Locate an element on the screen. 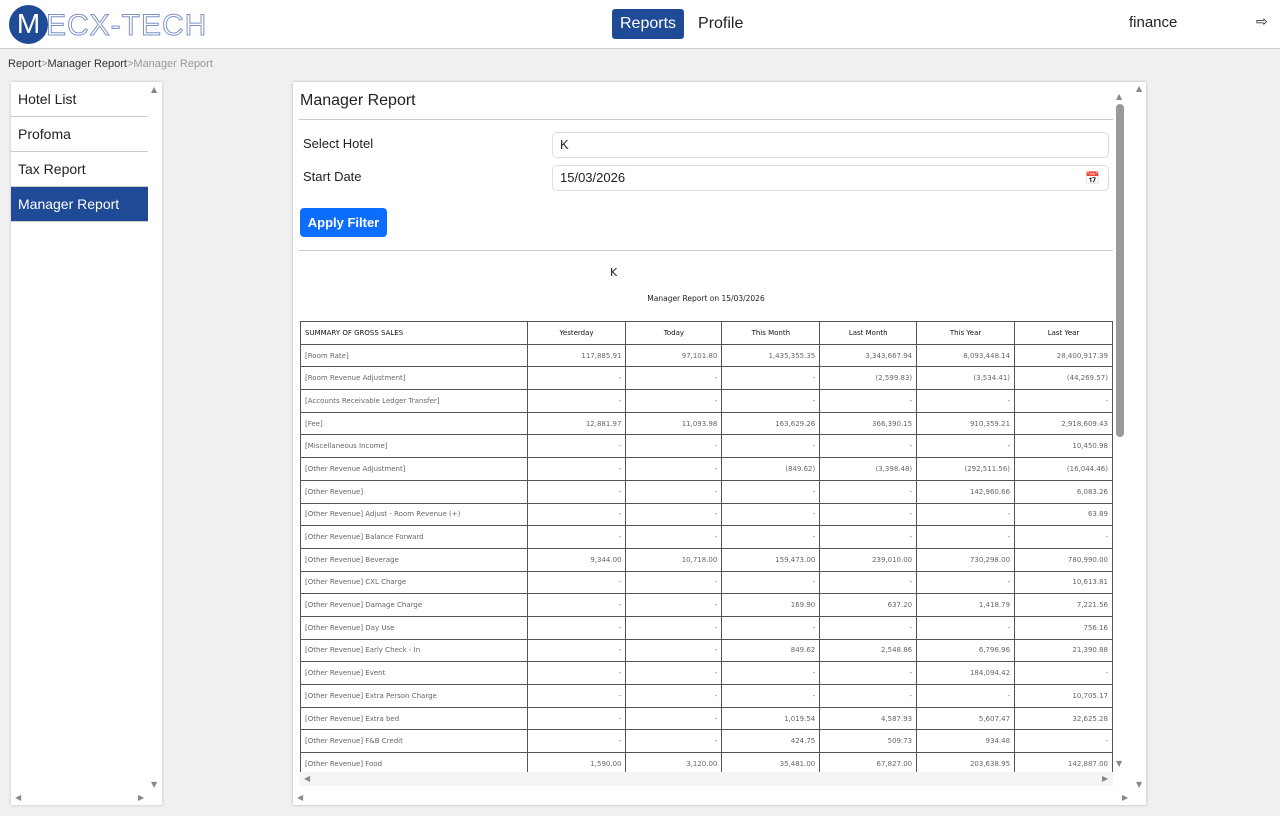  row-label: [Other Revenue] CXL Charge is located at coordinates (414, 582).